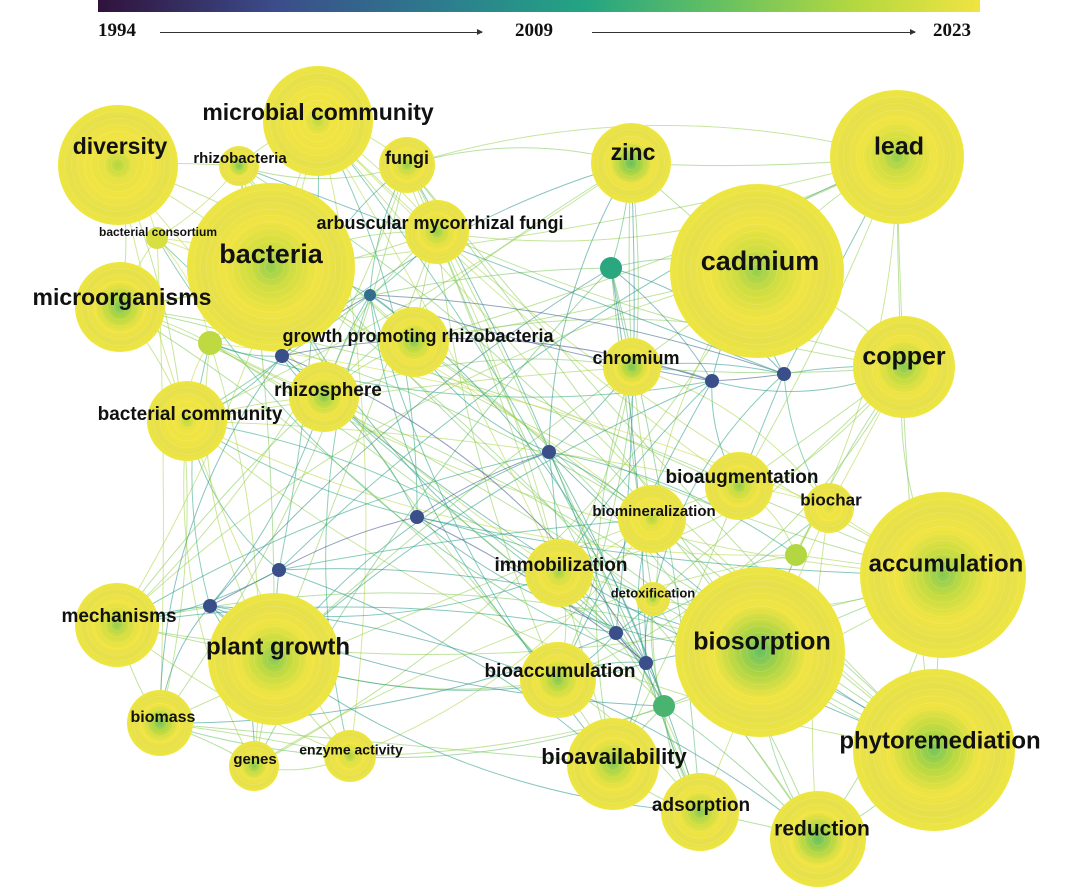 The image size is (1077, 894). I want to click on node-plant-growth, so click(274, 659).